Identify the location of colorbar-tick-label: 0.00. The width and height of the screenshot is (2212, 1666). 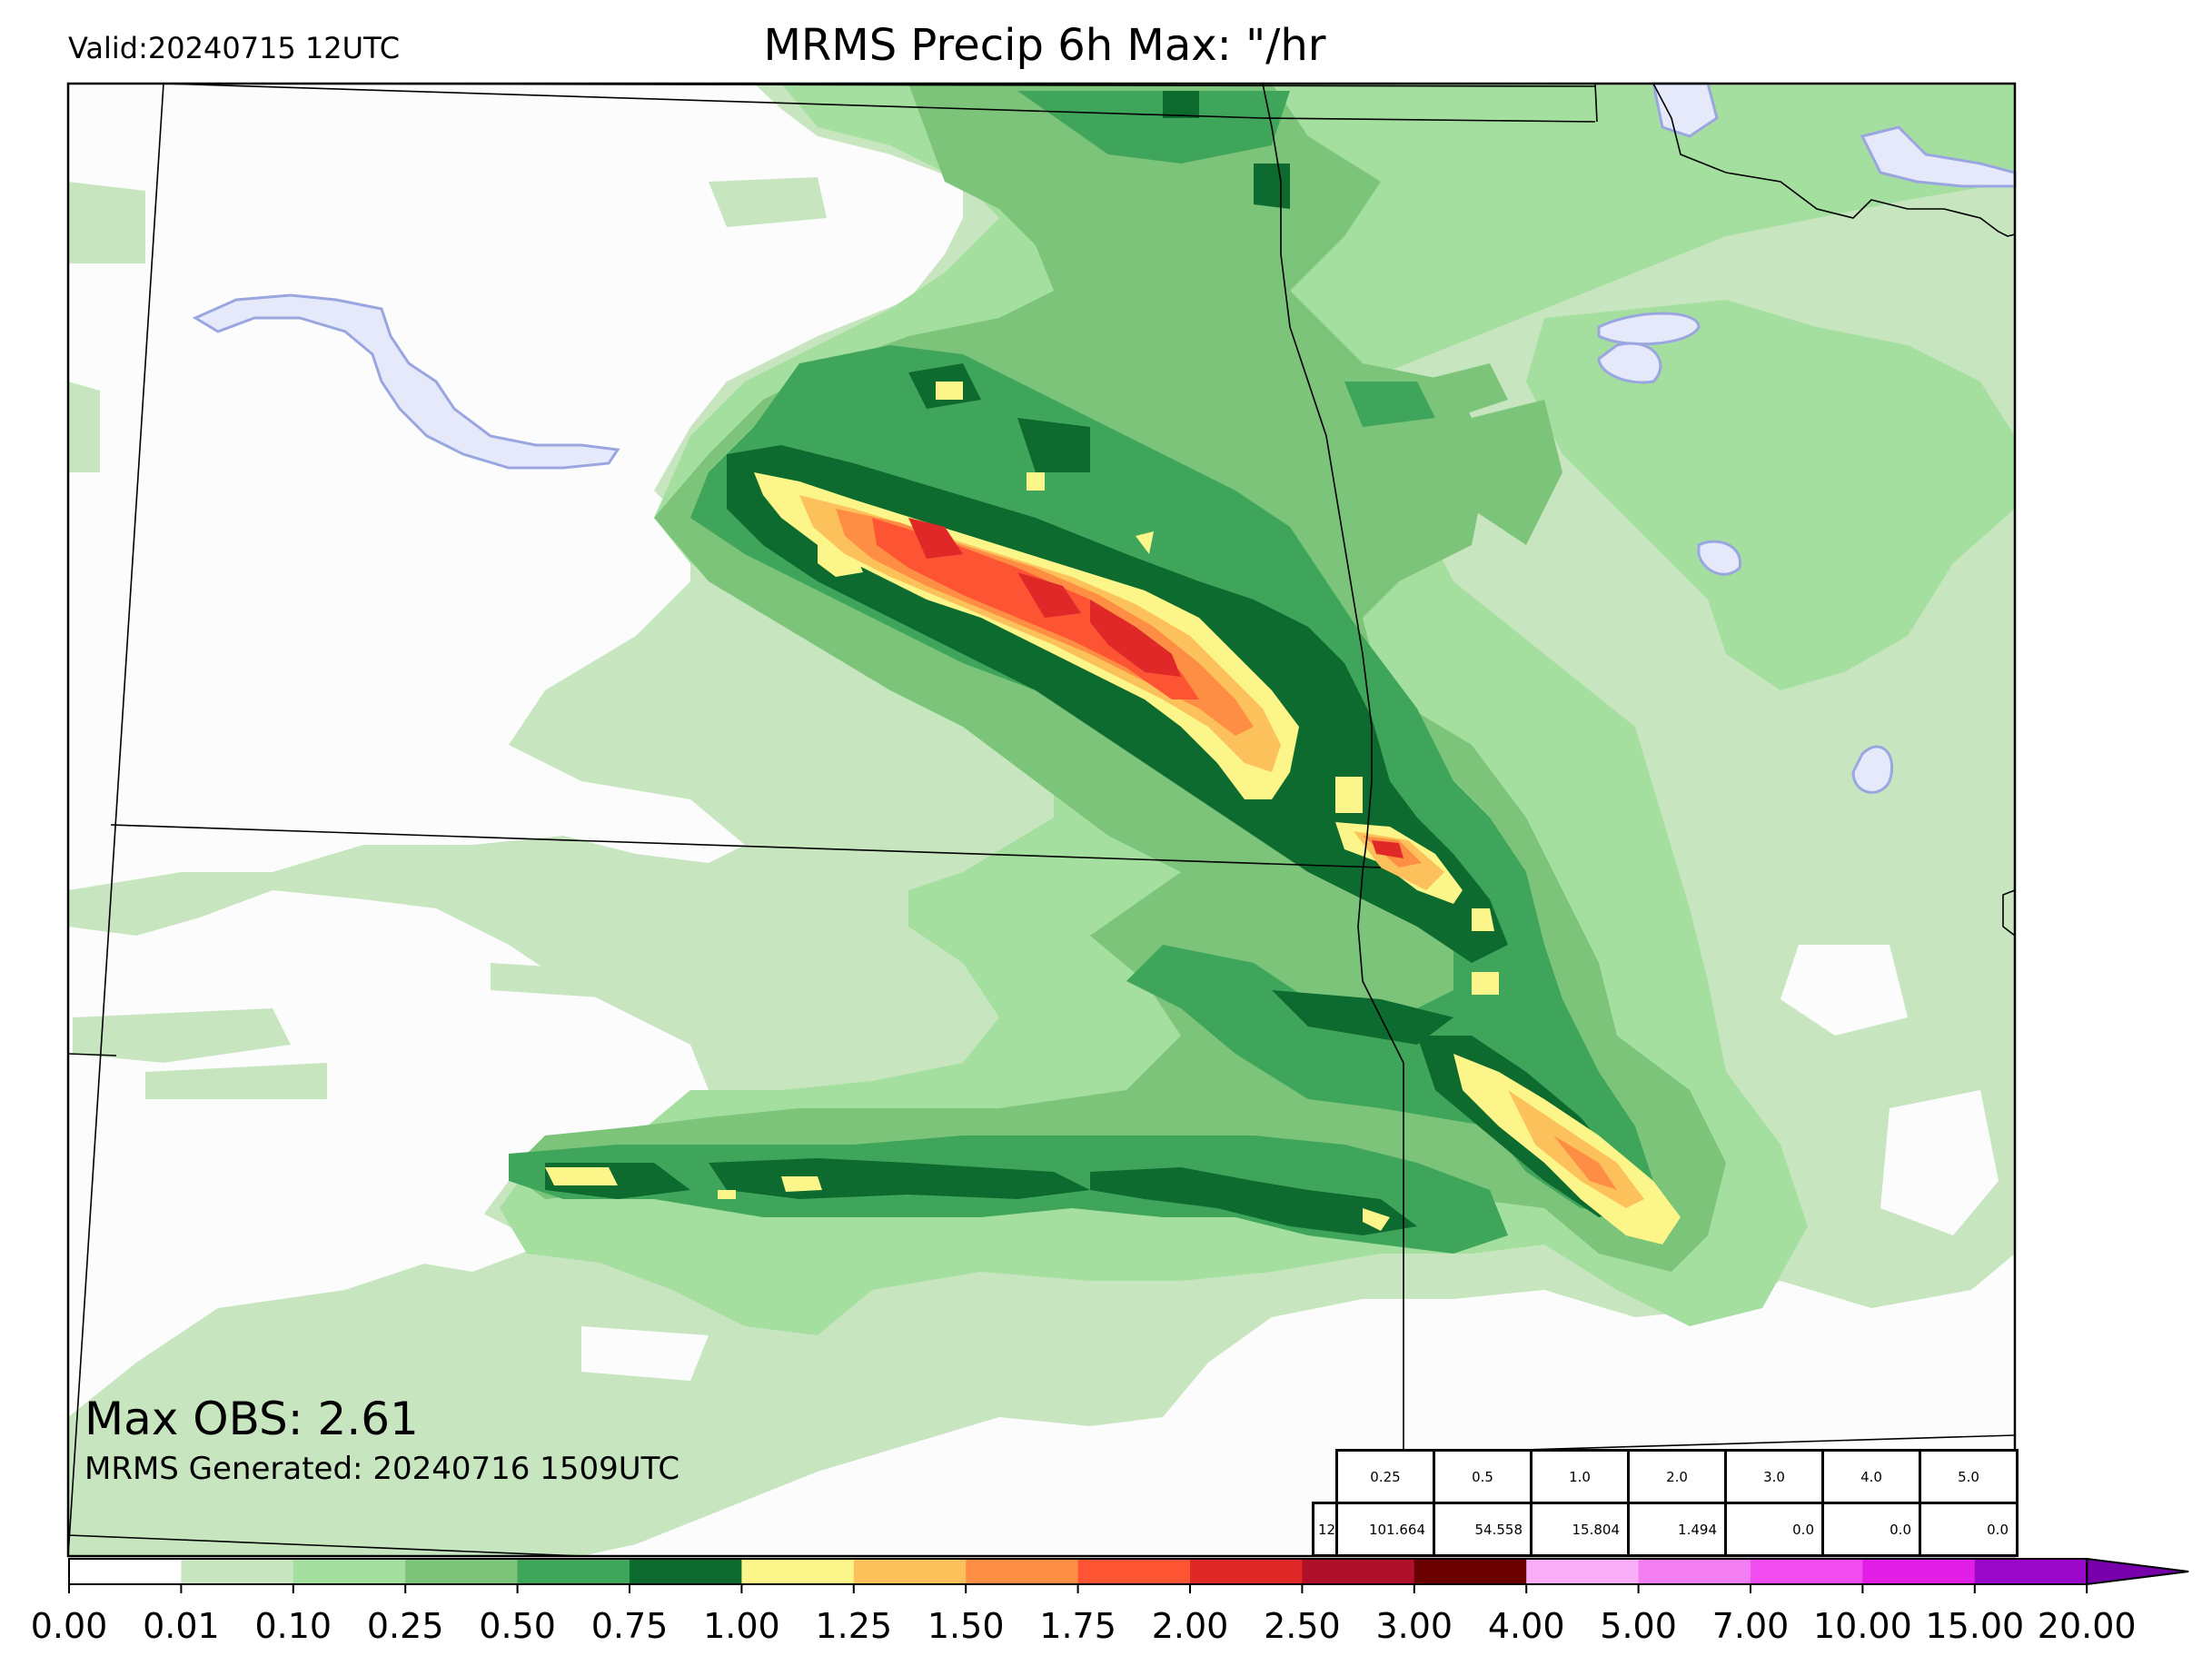
(69, 1626).